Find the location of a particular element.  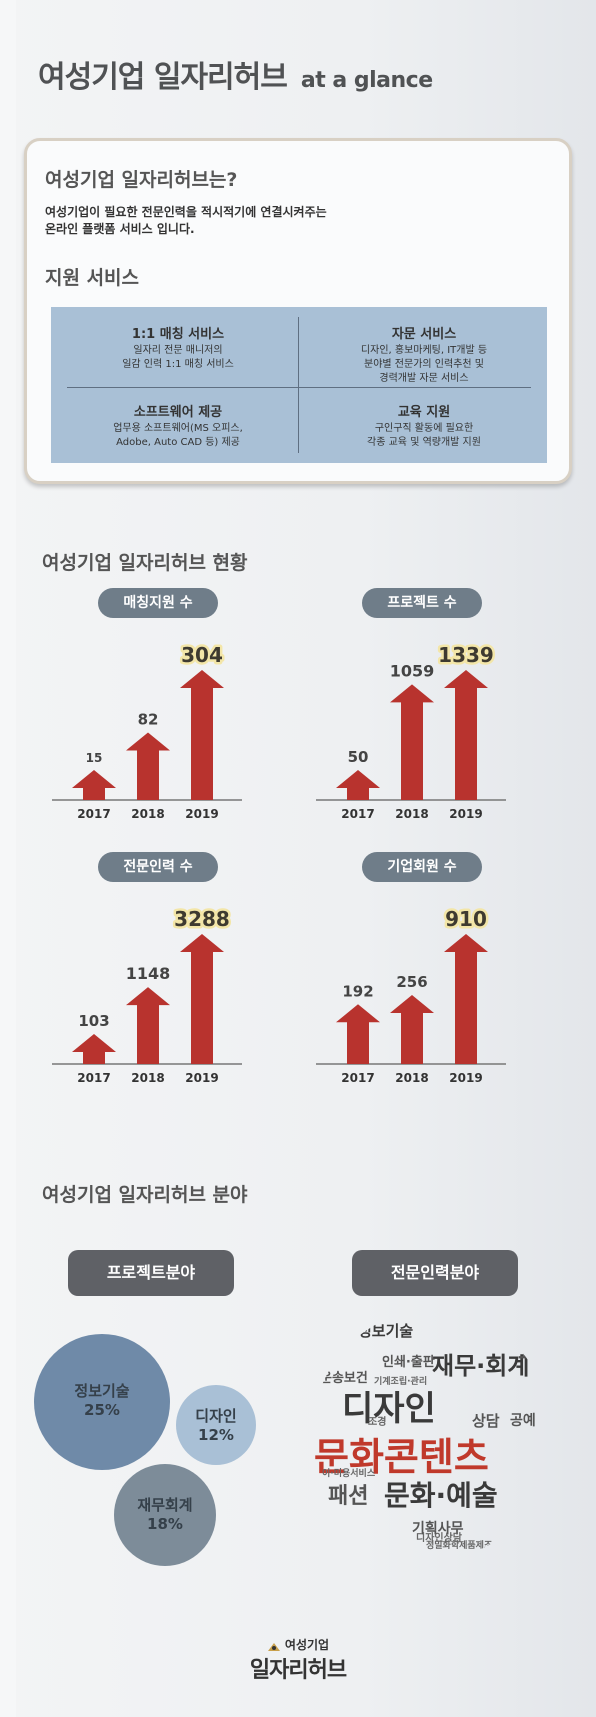

expert-fields-tab: 전문인력분야 is located at coordinates (435, 1273).